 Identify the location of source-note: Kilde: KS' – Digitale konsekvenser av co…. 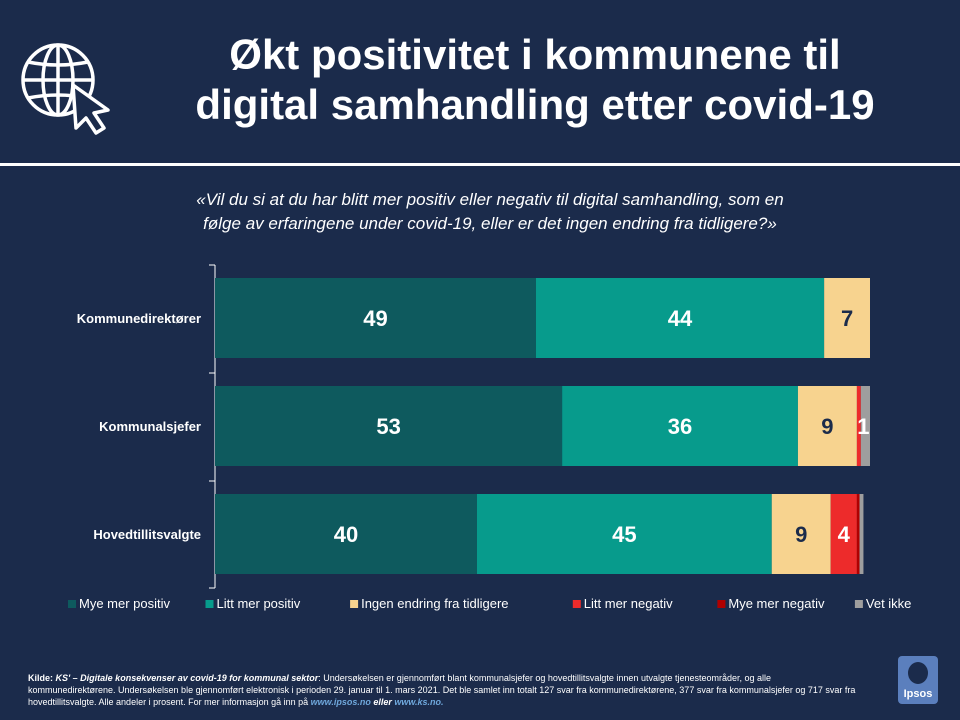
(443, 690).